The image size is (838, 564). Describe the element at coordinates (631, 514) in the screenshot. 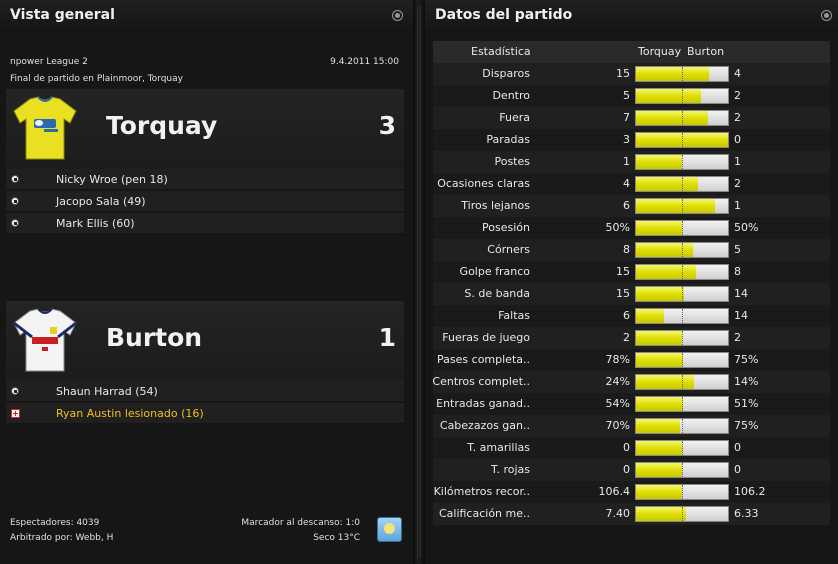

I see `stat-row: Calificación me.. 7.40 6.33` at that location.